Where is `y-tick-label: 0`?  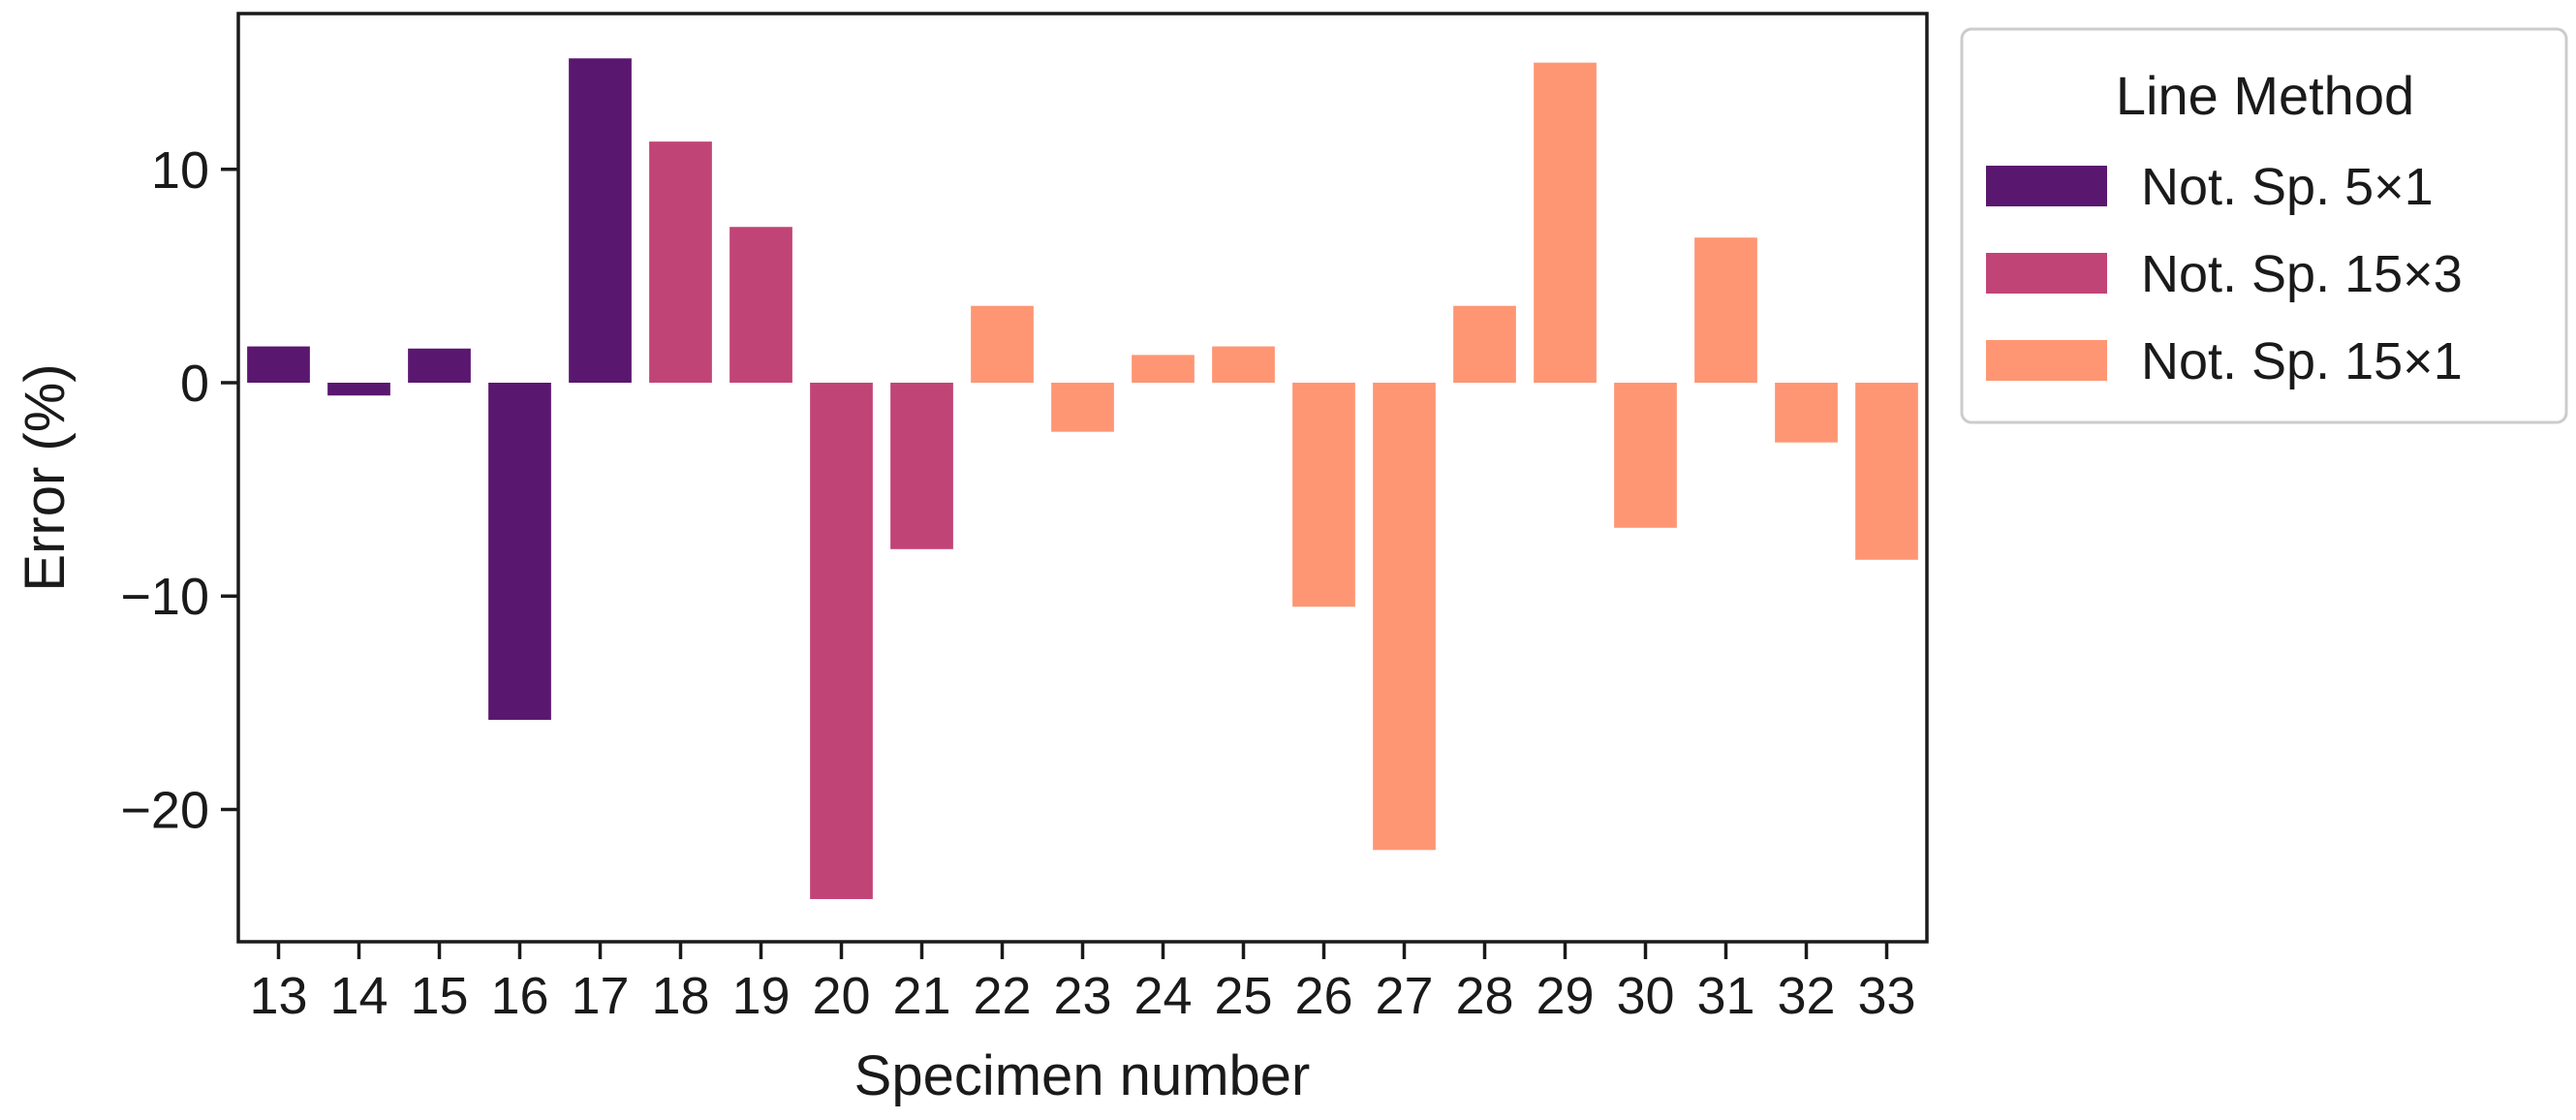 y-tick-label: 0 is located at coordinates (194, 384).